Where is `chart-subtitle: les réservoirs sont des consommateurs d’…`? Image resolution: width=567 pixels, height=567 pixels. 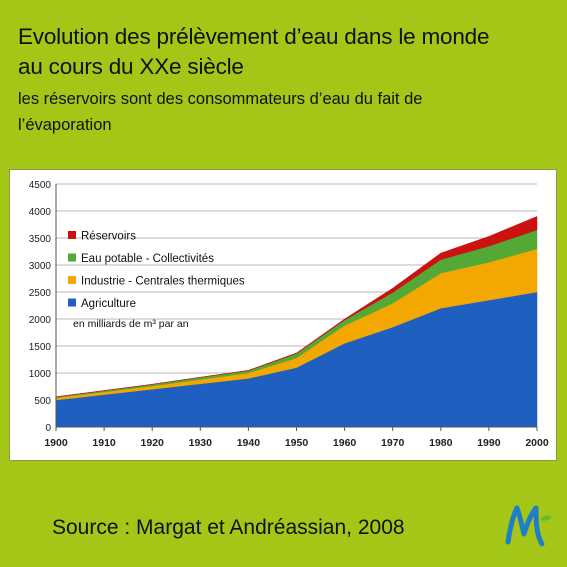 chart-subtitle: les réservoirs sont des consommateurs d’… is located at coordinates (285, 112).